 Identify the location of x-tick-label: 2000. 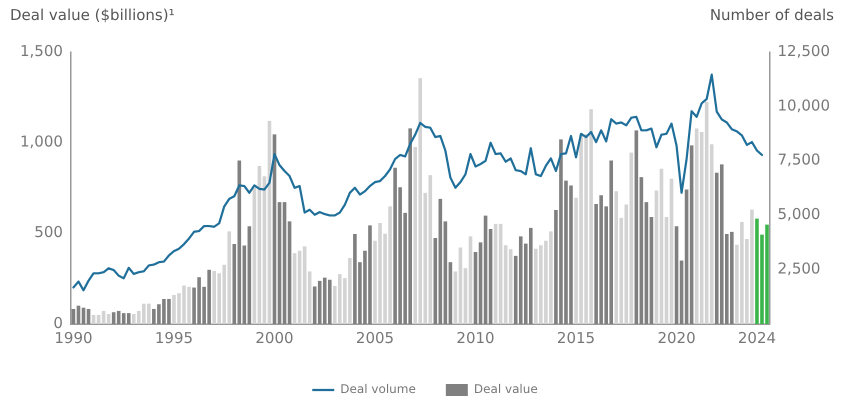
(274, 337).